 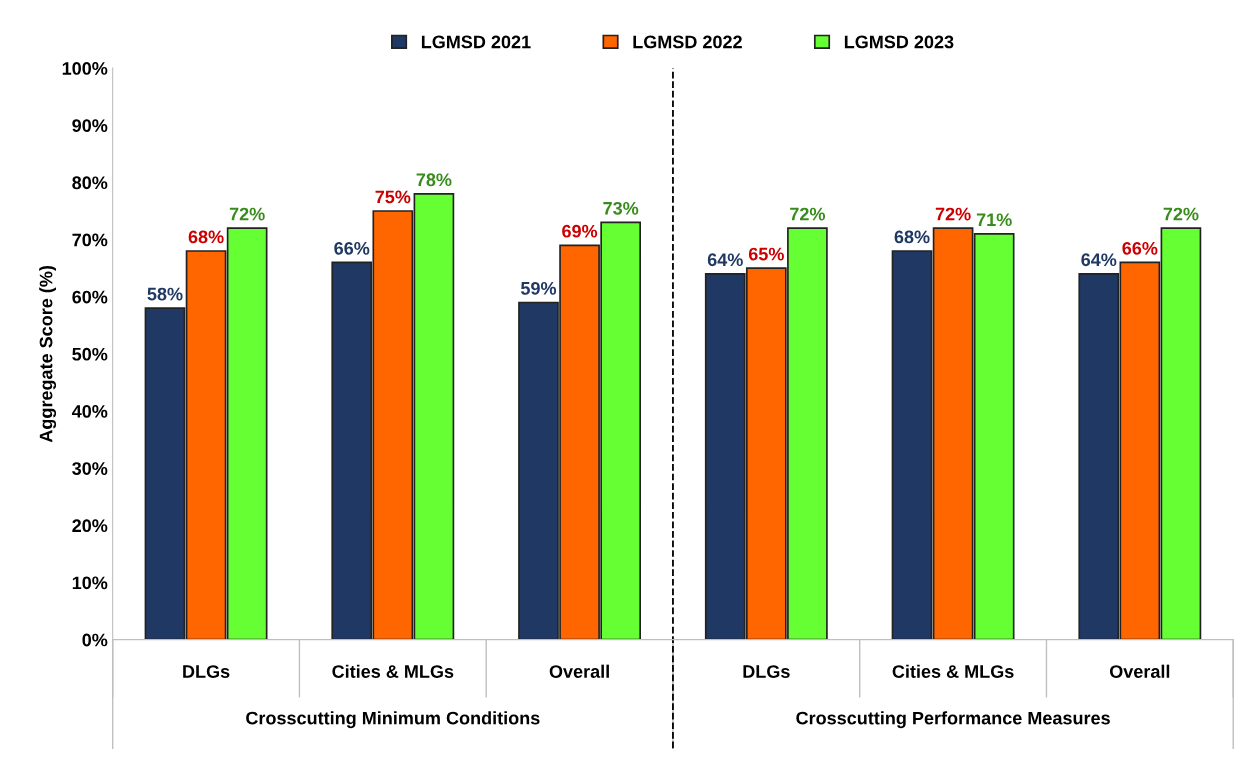 What do you see at coordinates (165, 294) in the screenshot?
I see `text: 58%` at bounding box center [165, 294].